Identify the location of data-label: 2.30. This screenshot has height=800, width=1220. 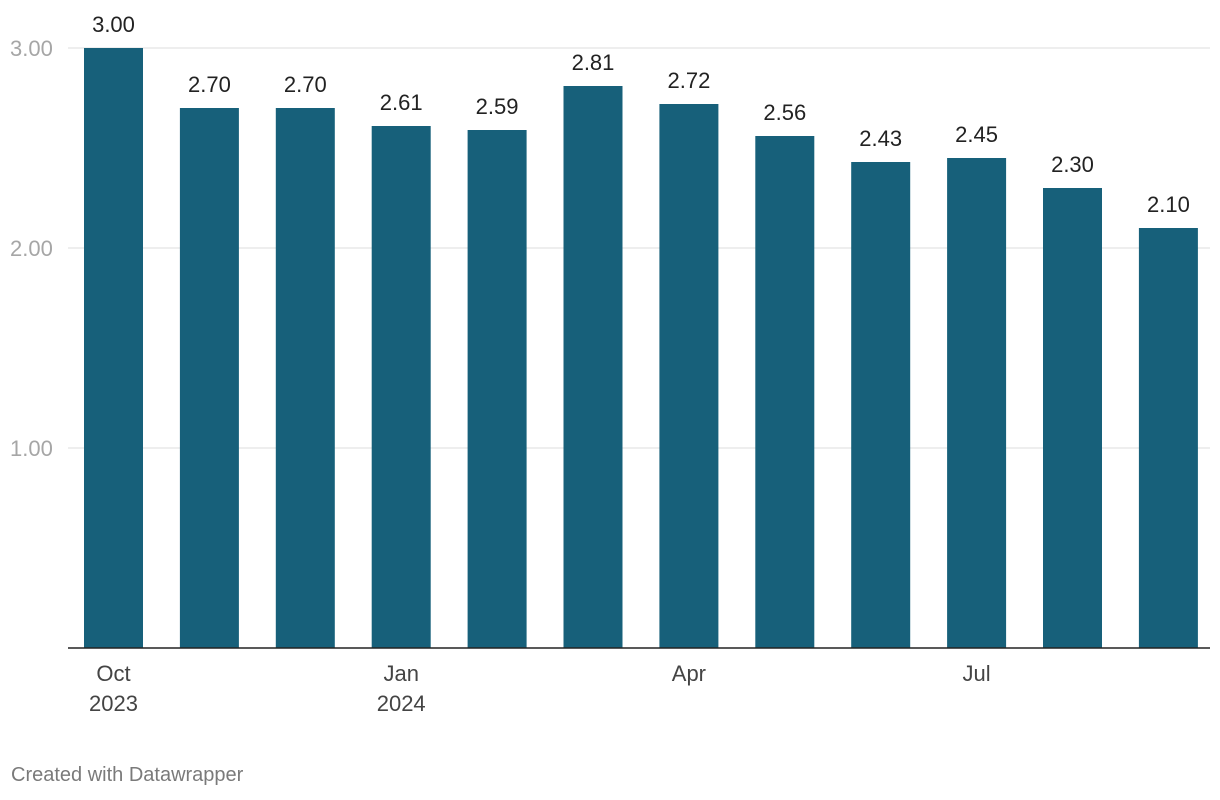
(1072, 164).